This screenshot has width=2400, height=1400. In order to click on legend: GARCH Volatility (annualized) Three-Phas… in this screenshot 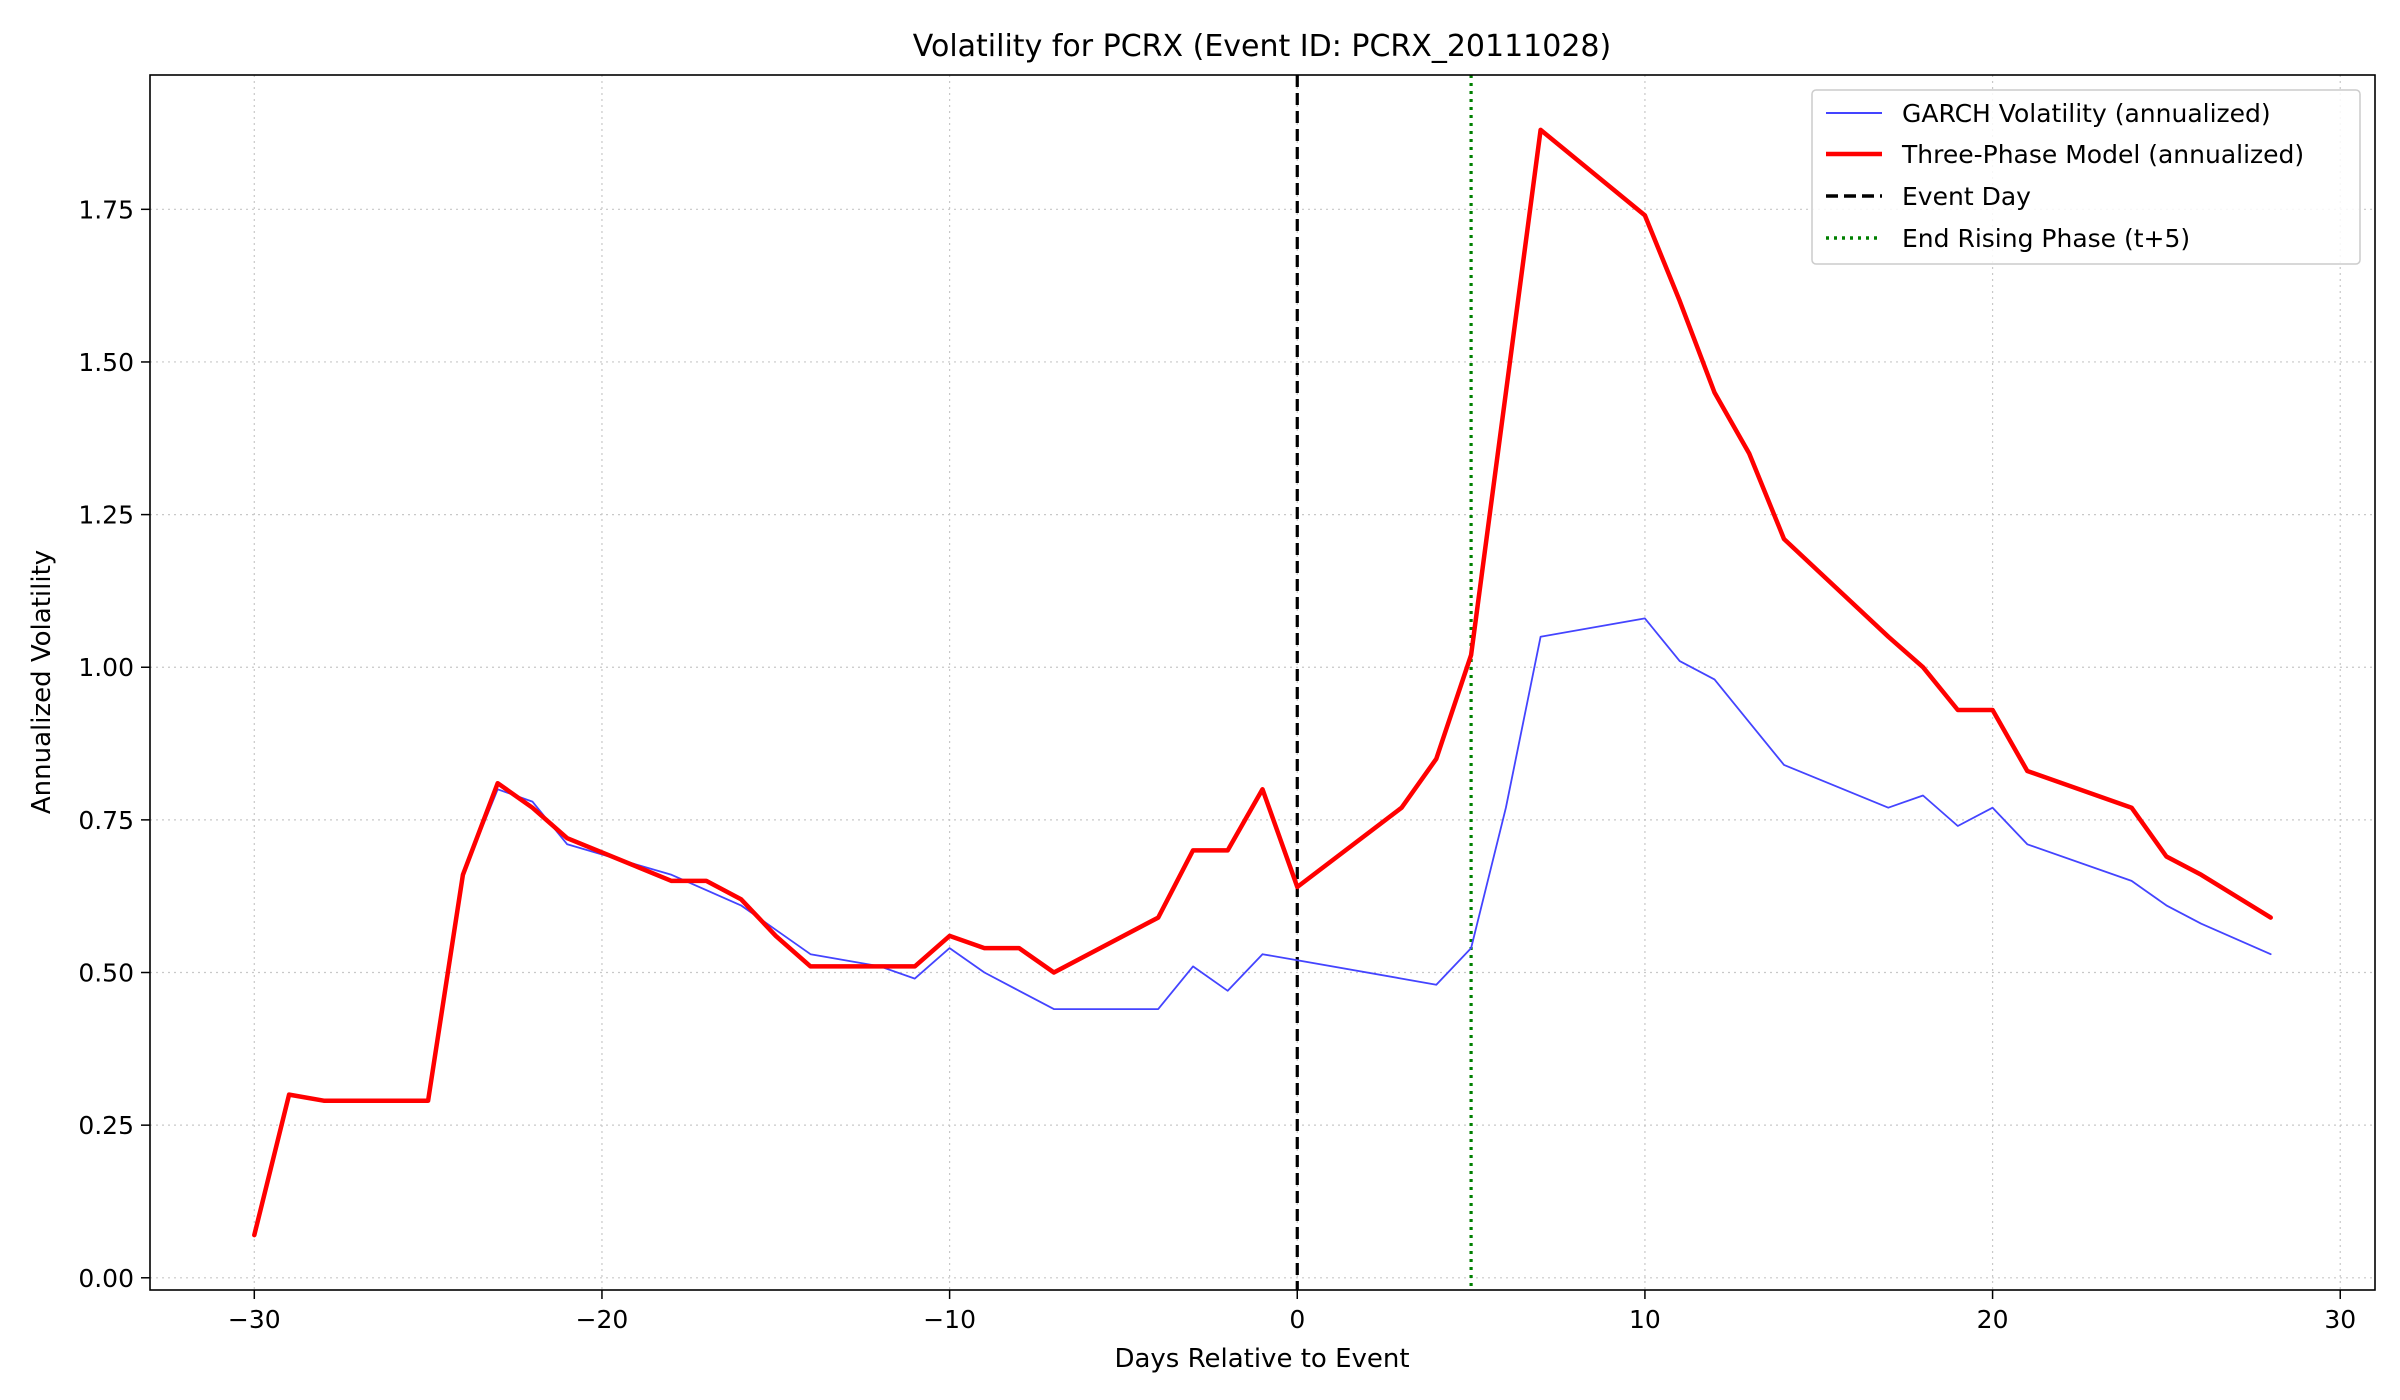, I will do `click(2086, 177)`.